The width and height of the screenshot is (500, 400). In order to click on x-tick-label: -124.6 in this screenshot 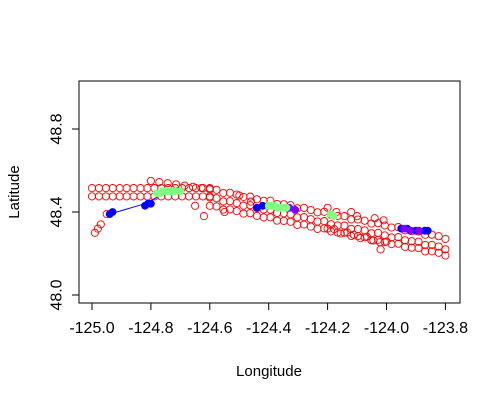, I will do `click(209, 328)`.